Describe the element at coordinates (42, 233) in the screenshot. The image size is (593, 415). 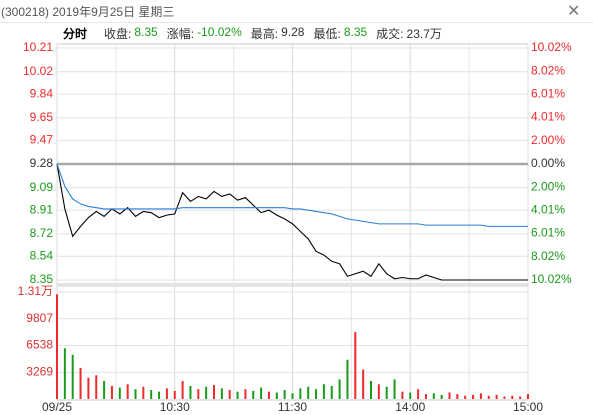
I see `y-tick-label: 8.72` at that location.